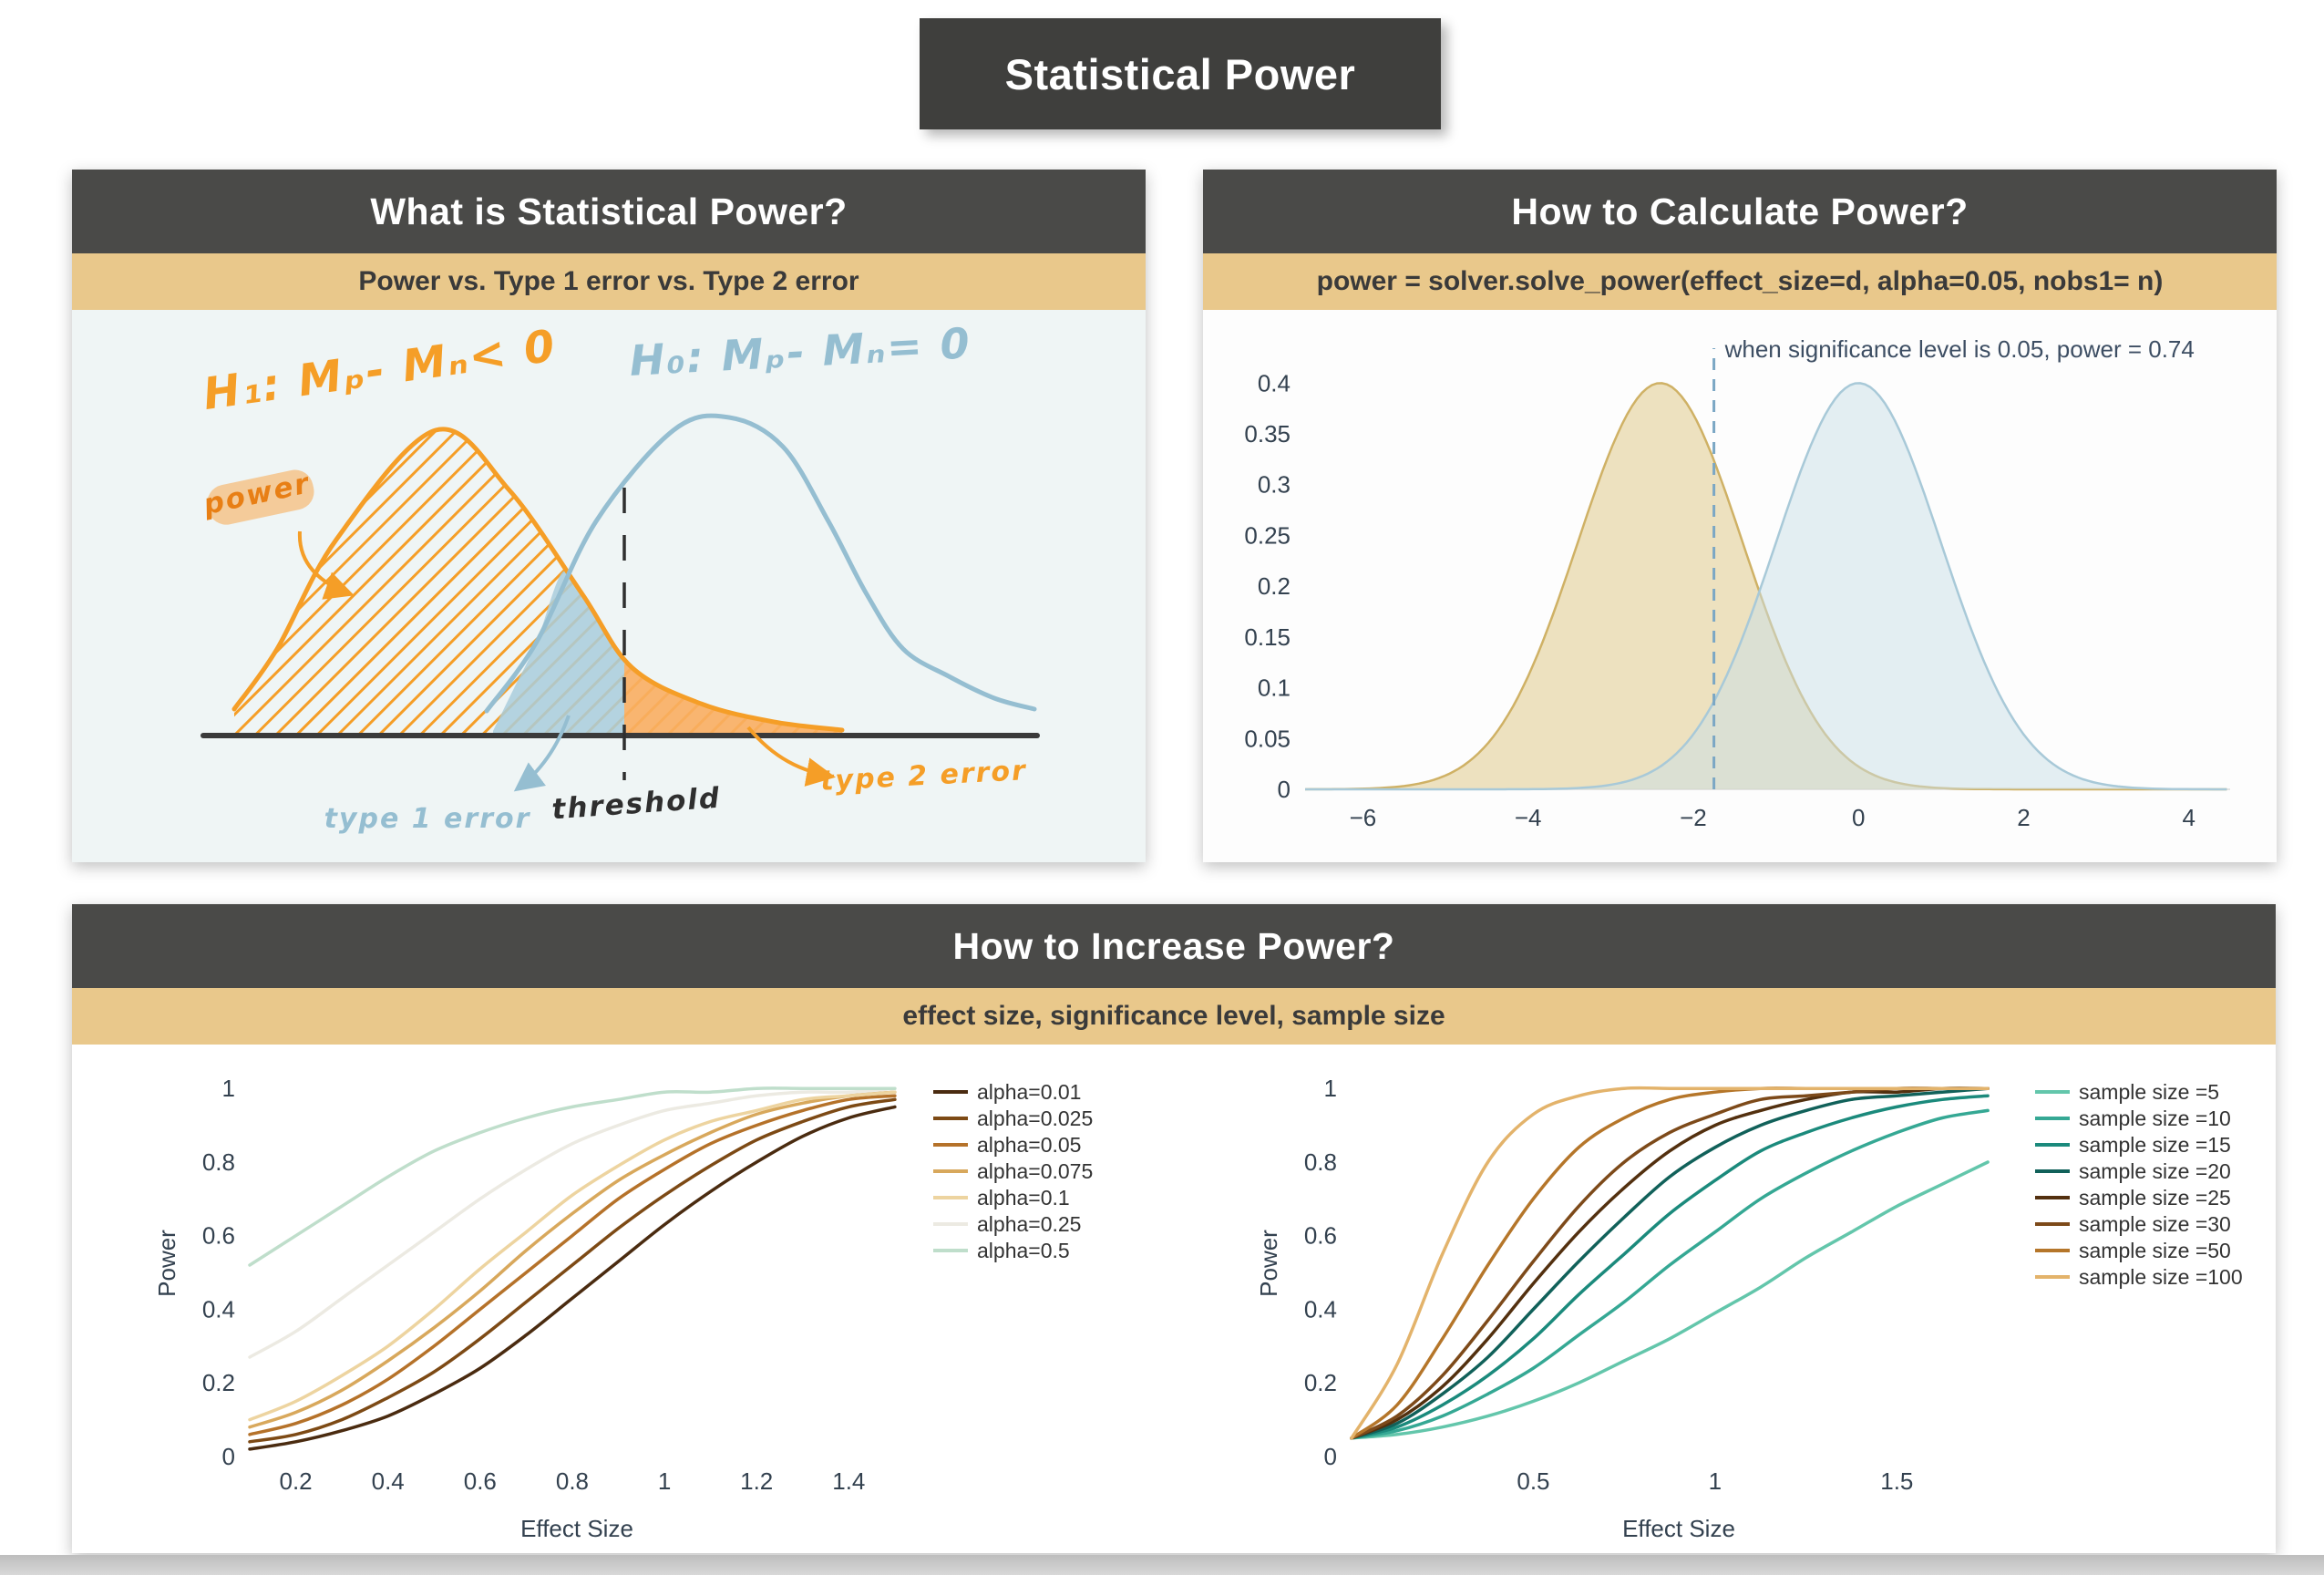 The image size is (2324, 1575). I want to click on power-area-hatch, so click(538, 582).